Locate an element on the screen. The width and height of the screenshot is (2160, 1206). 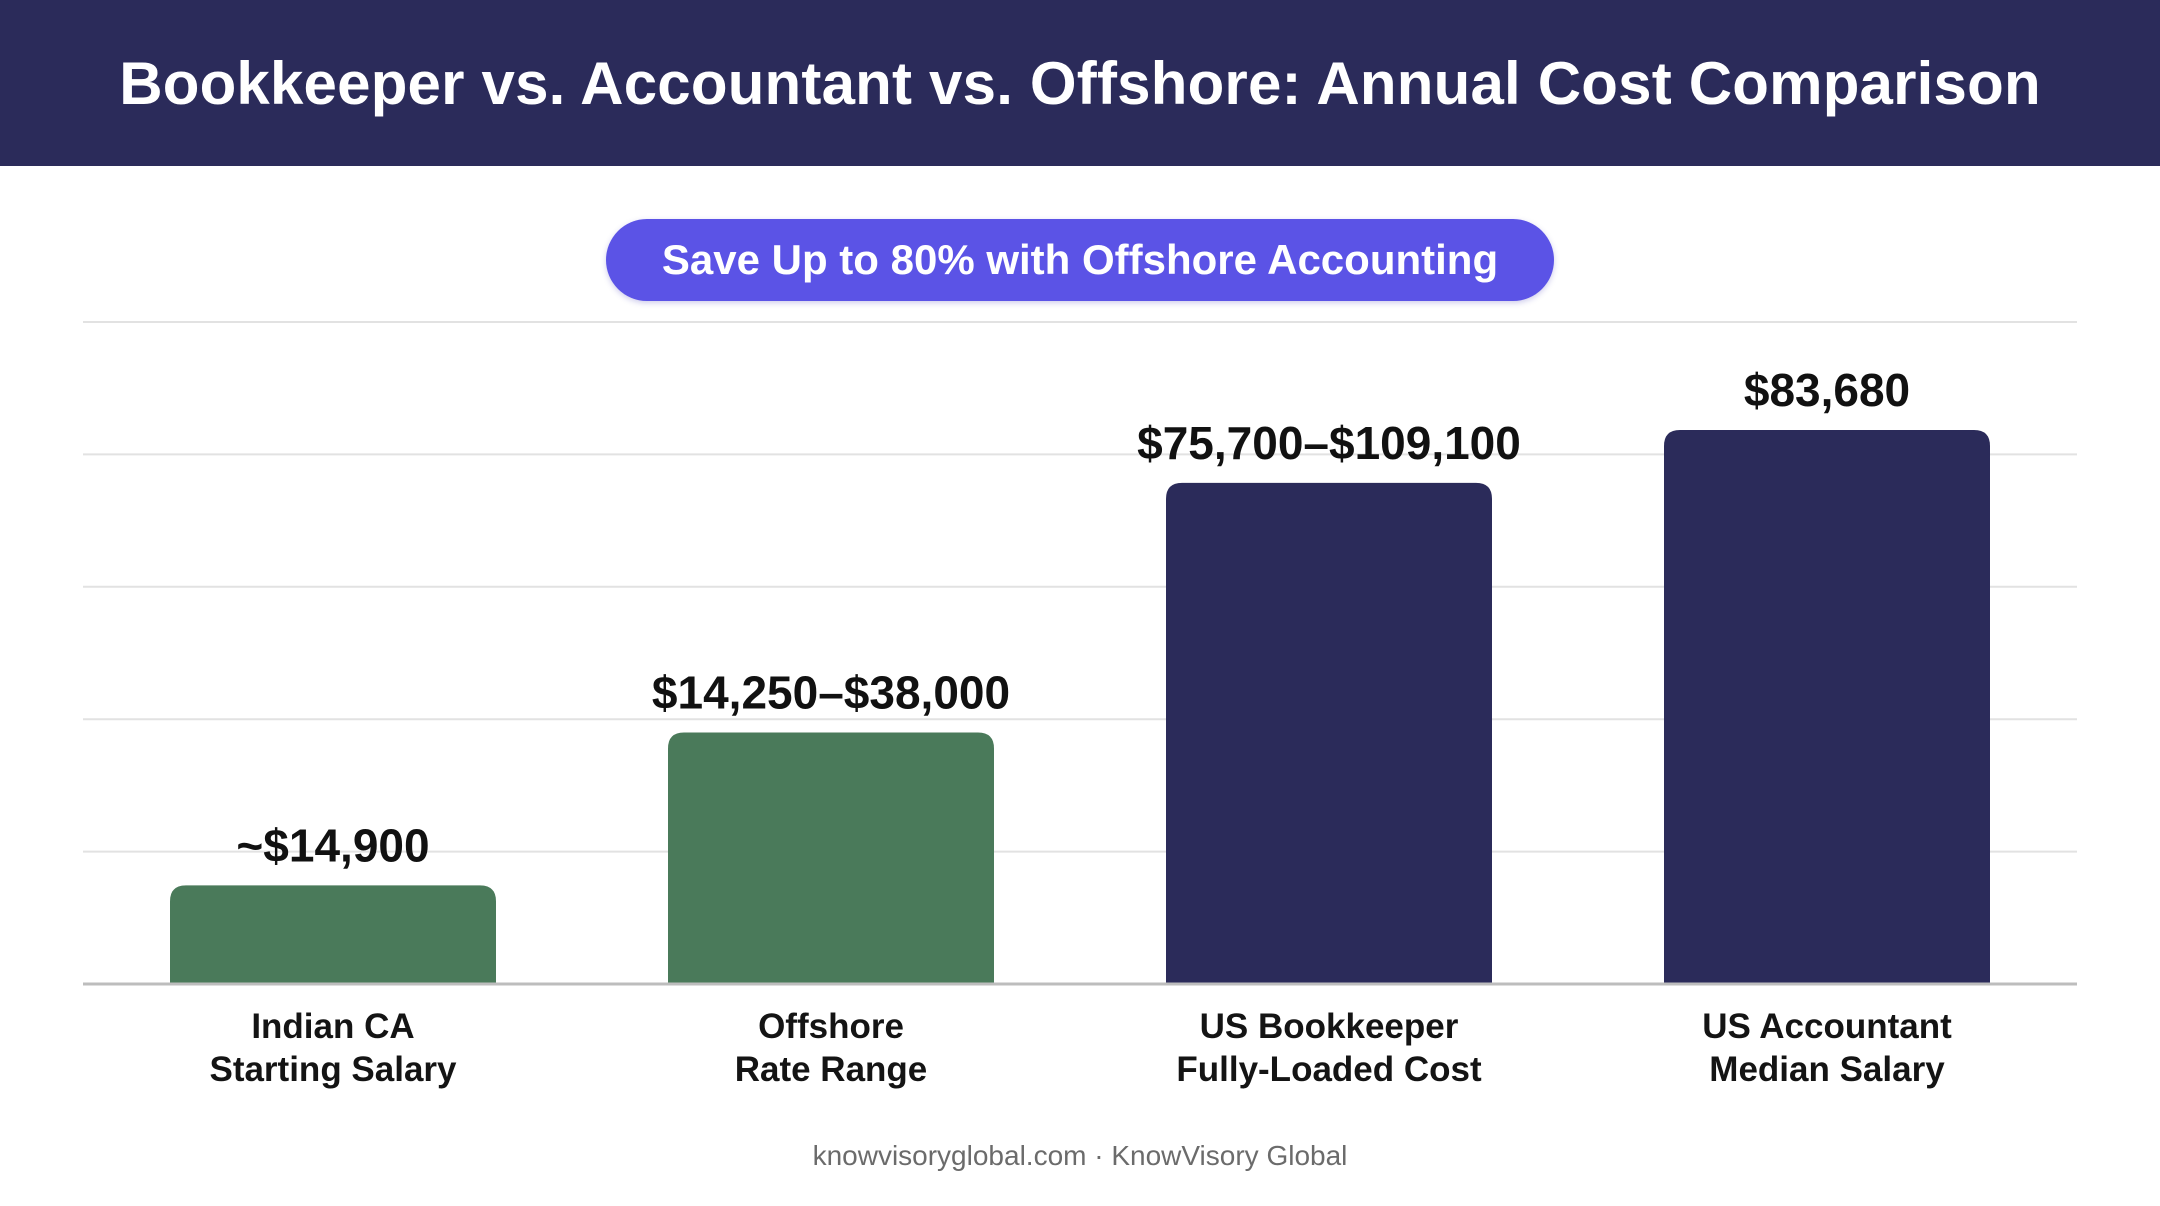
category-label: Fully-Loaded Cost is located at coordinates (1329, 1069).